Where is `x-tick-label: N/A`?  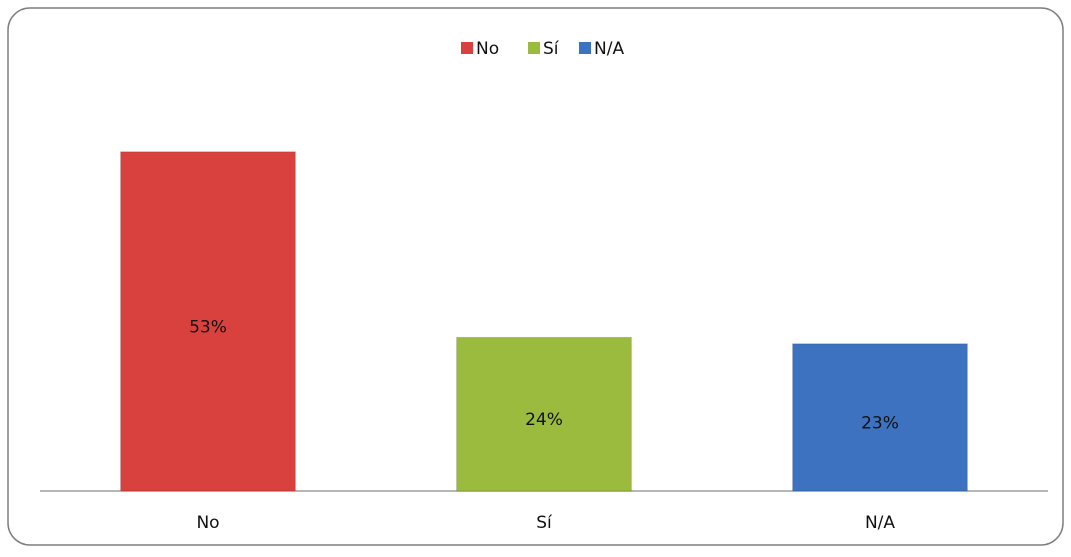 x-tick-label: N/A is located at coordinates (880, 523).